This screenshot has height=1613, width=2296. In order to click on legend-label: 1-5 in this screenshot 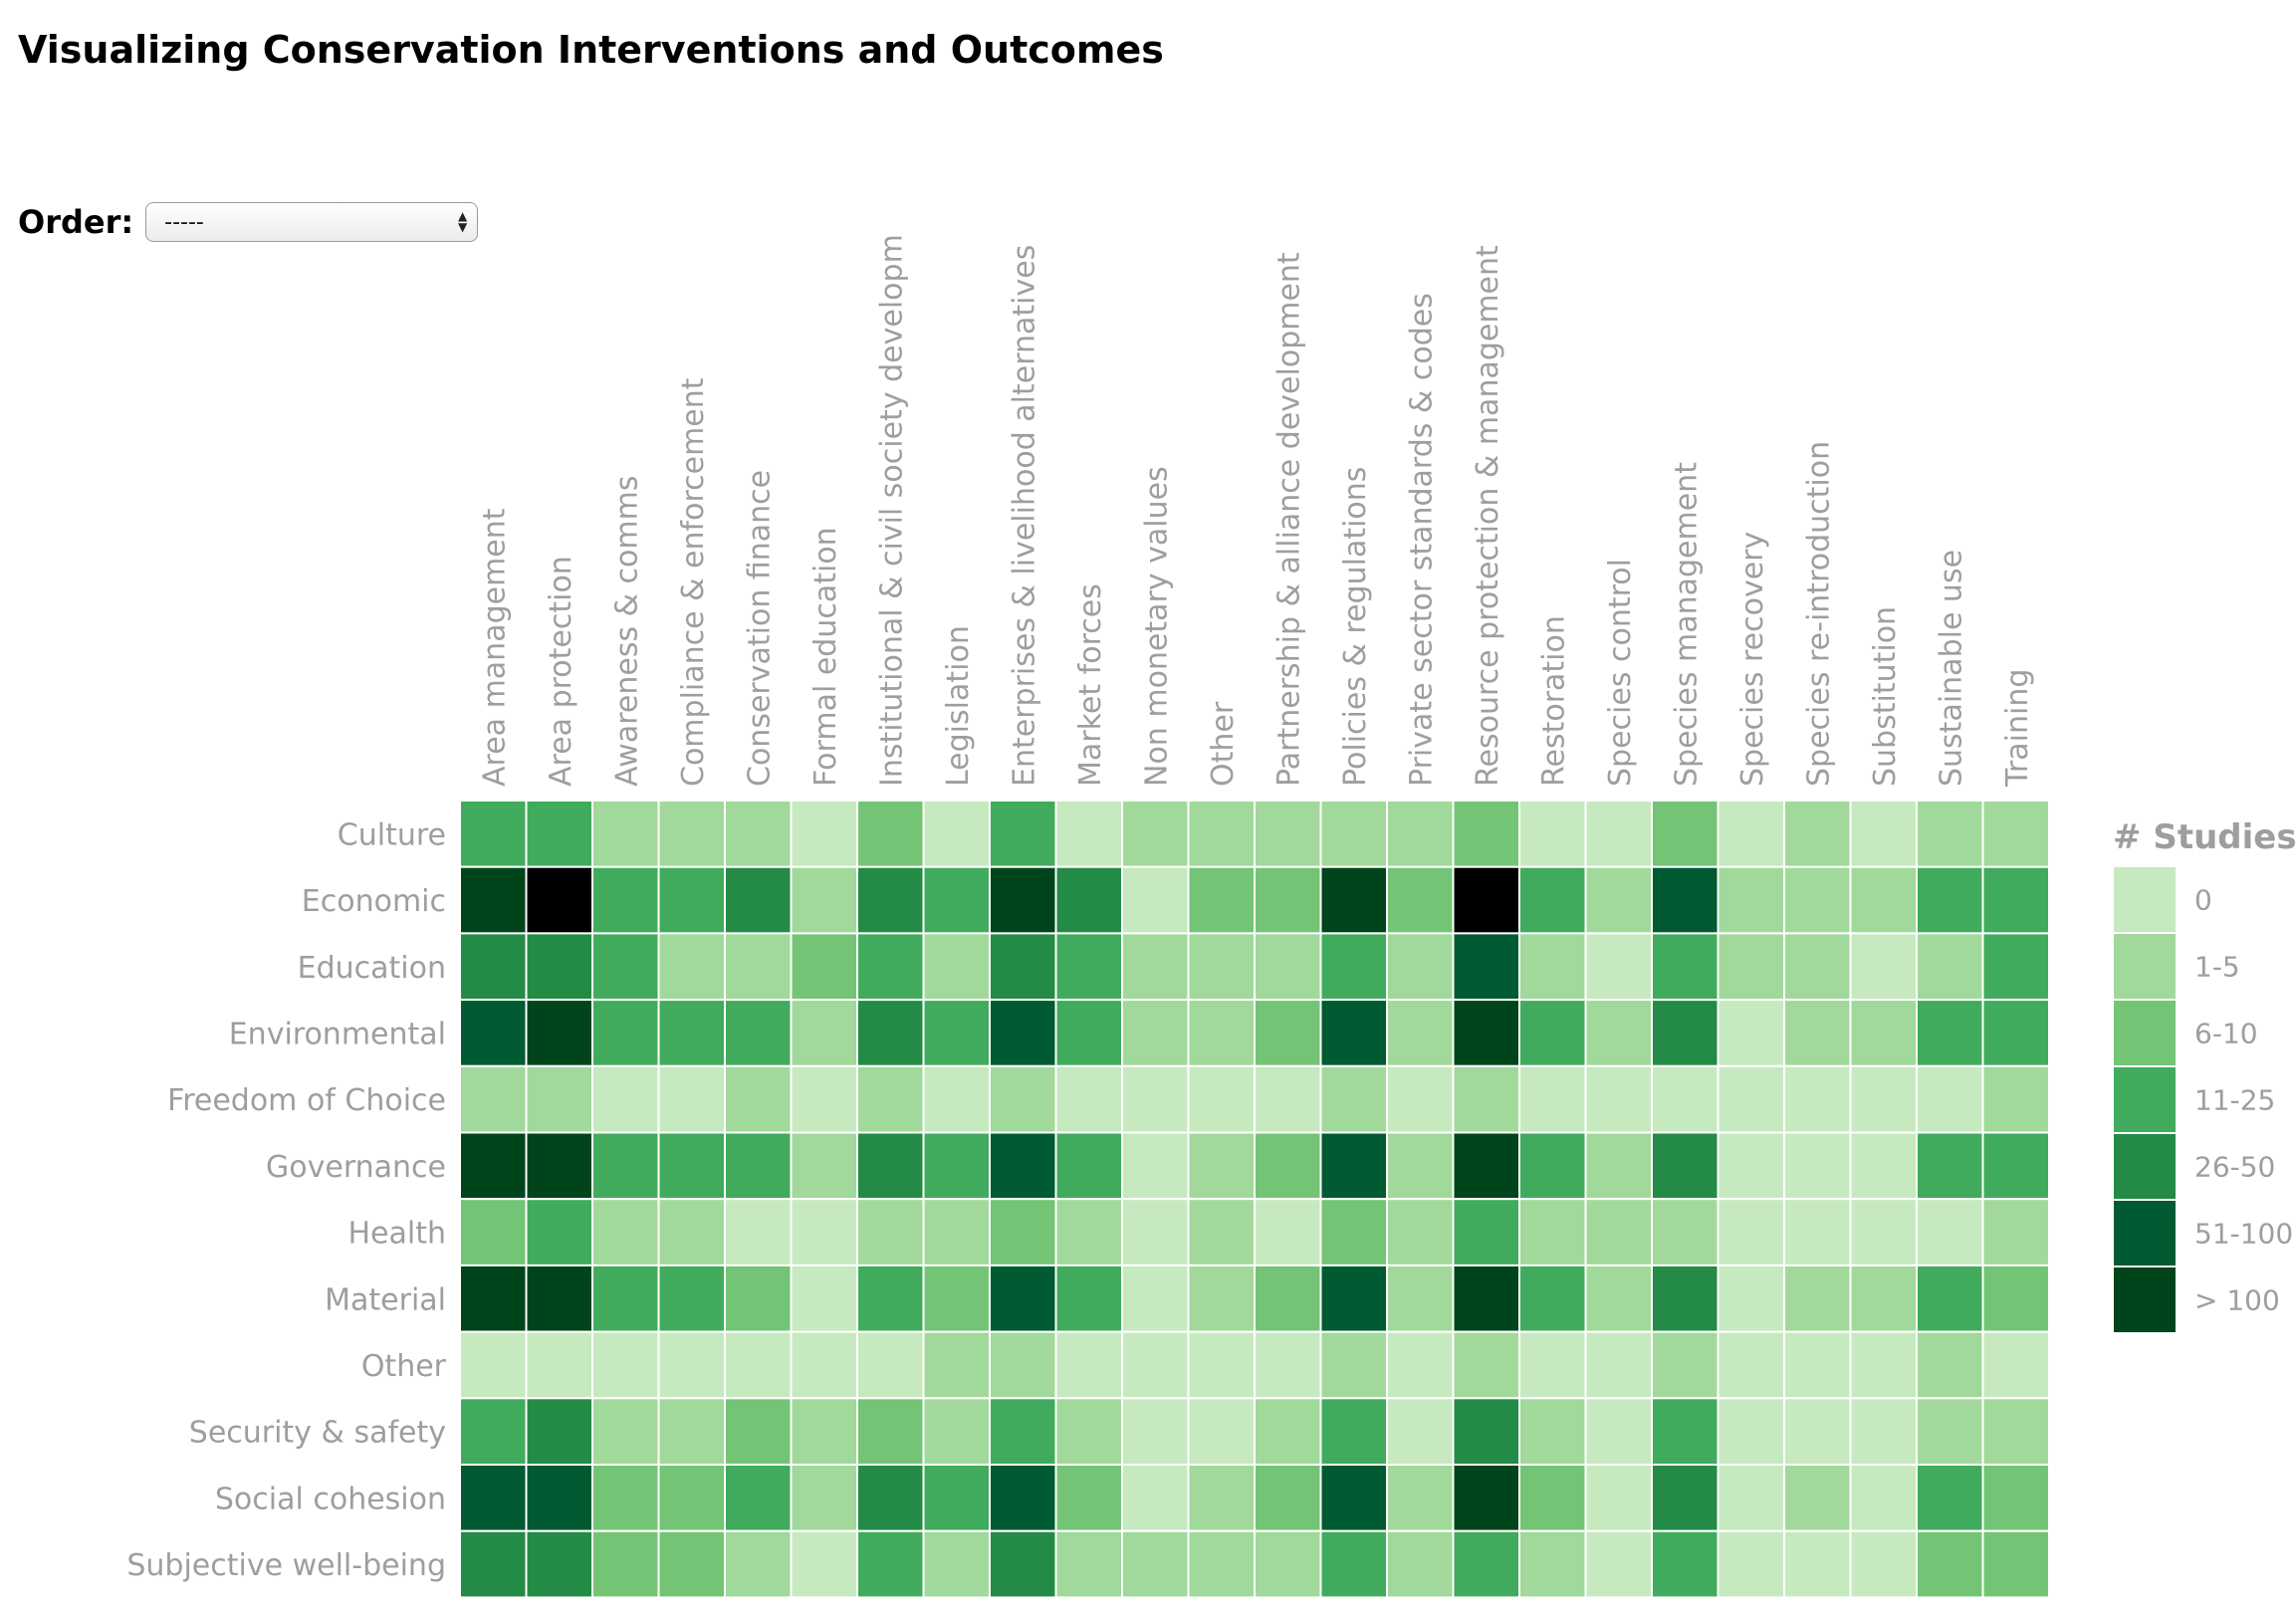, I will do `click(2217, 967)`.